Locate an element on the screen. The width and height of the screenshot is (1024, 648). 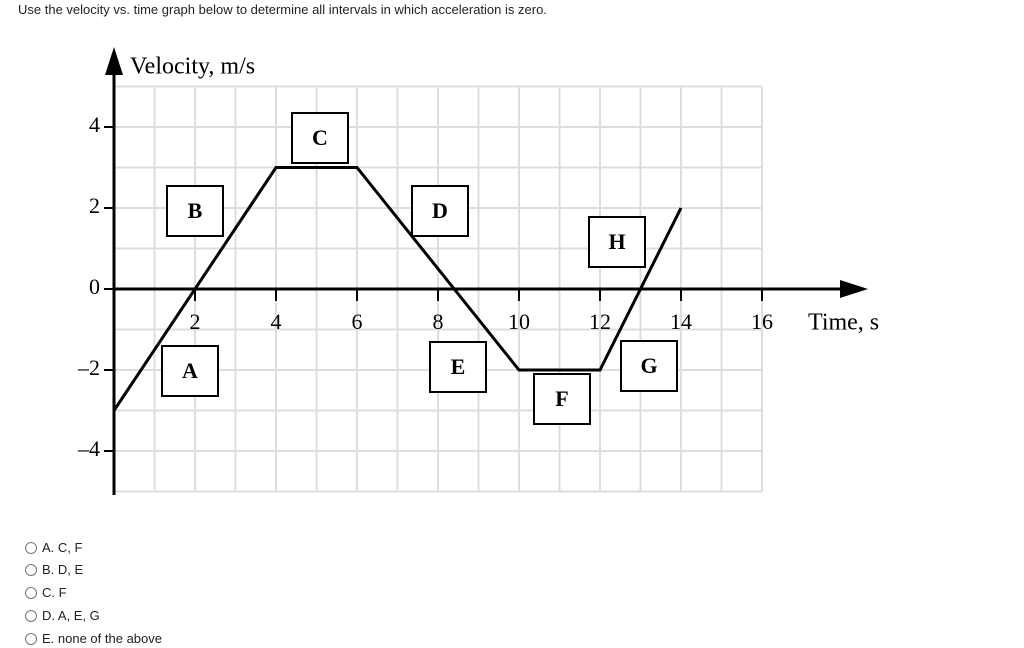
x-tick-label: 14 is located at coordinates (681, 321).